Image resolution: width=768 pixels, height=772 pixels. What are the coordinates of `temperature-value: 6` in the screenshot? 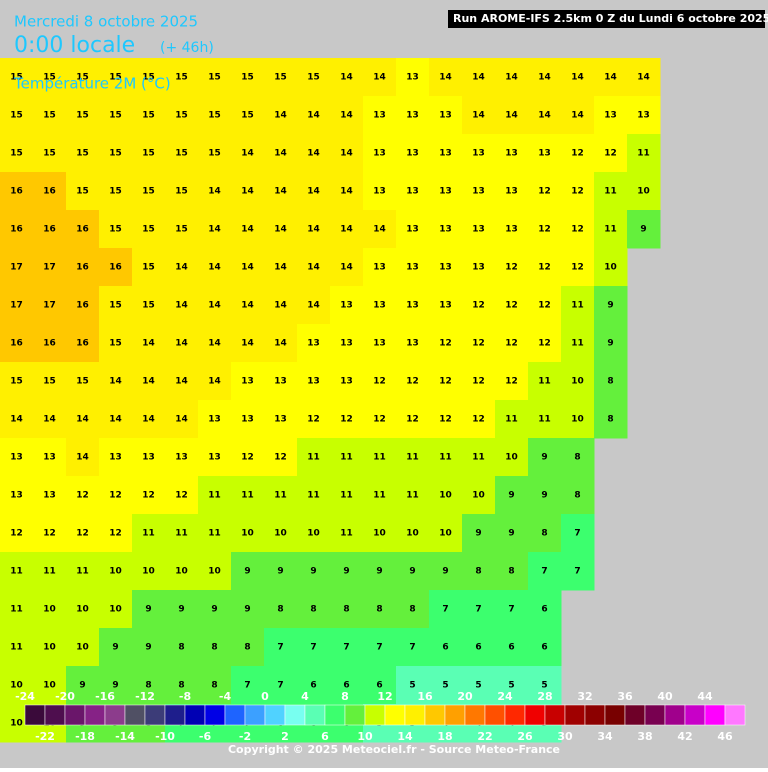 It's located at (346, 686).